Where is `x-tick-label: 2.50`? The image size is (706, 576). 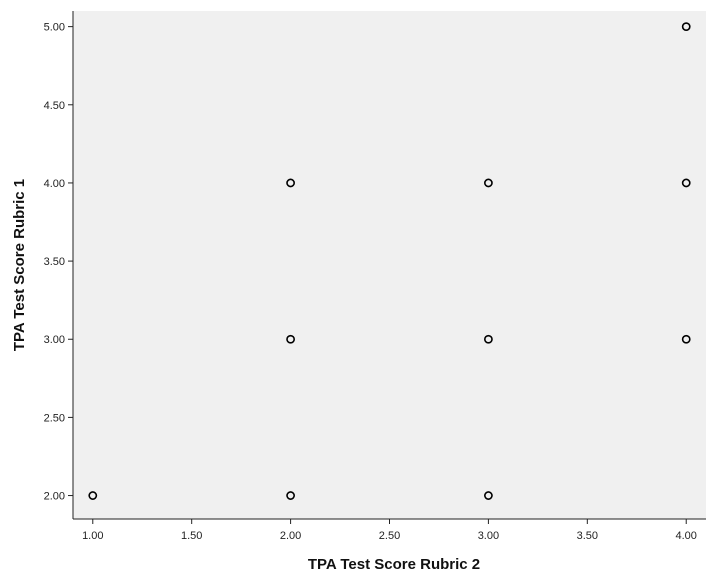 x-tick-label: 2.50 is located at coordinates (389, 536).